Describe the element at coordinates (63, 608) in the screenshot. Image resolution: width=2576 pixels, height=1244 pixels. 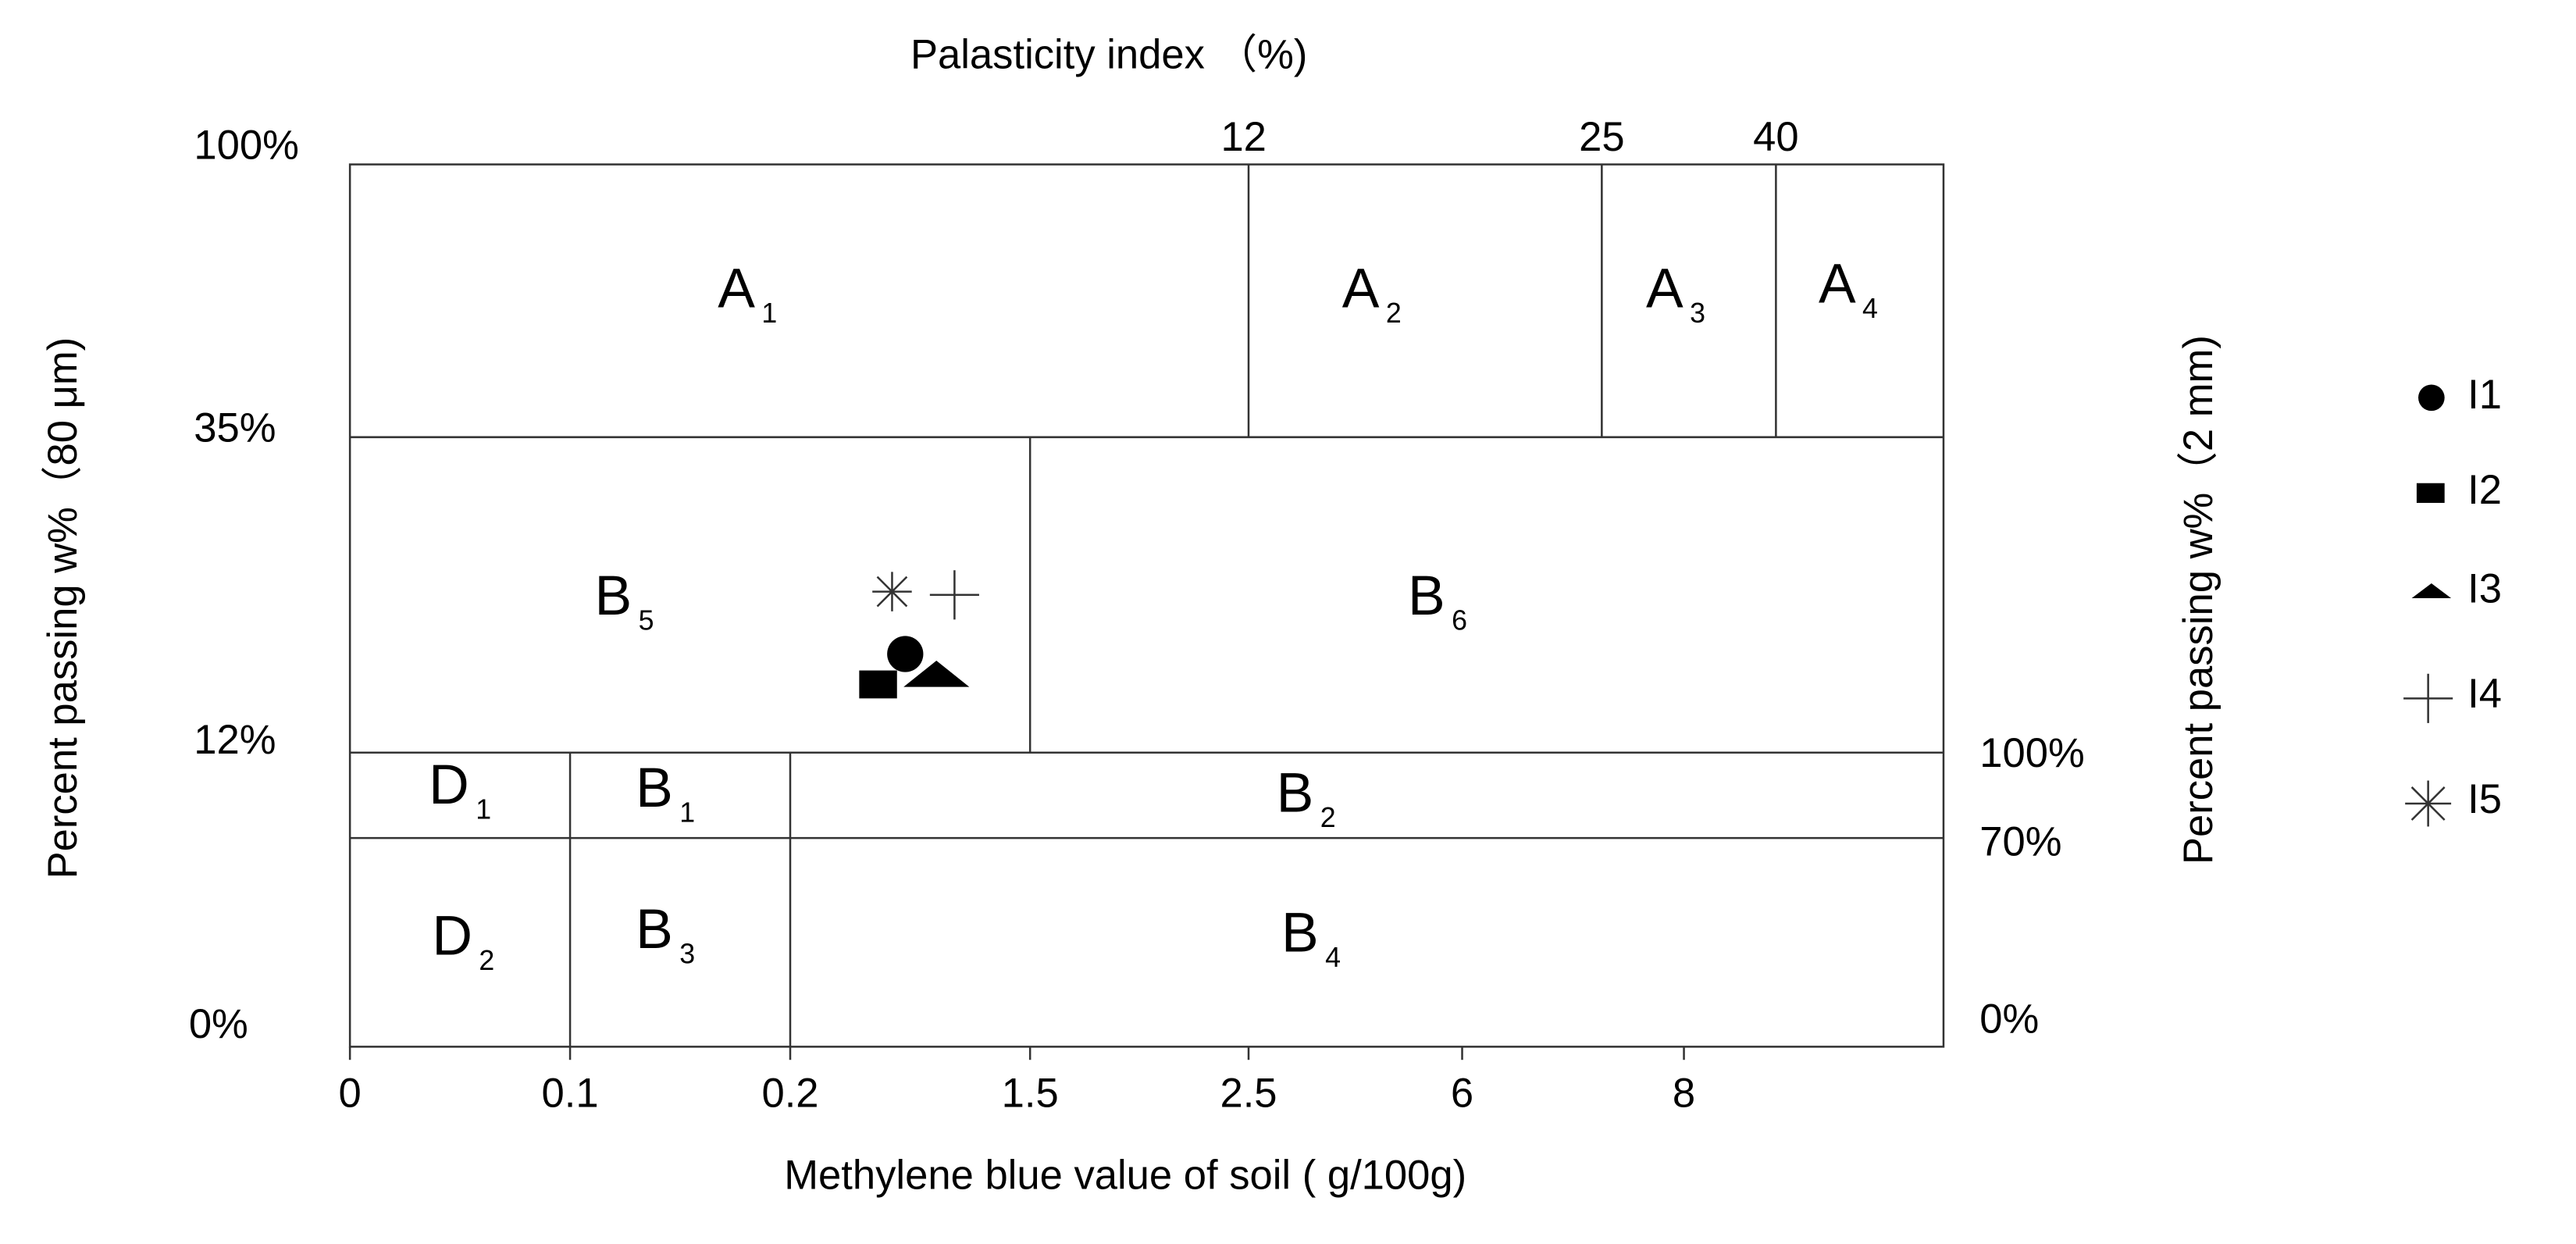
I see `left-axis-title: Percent passing w%（80 μm)` at that location.